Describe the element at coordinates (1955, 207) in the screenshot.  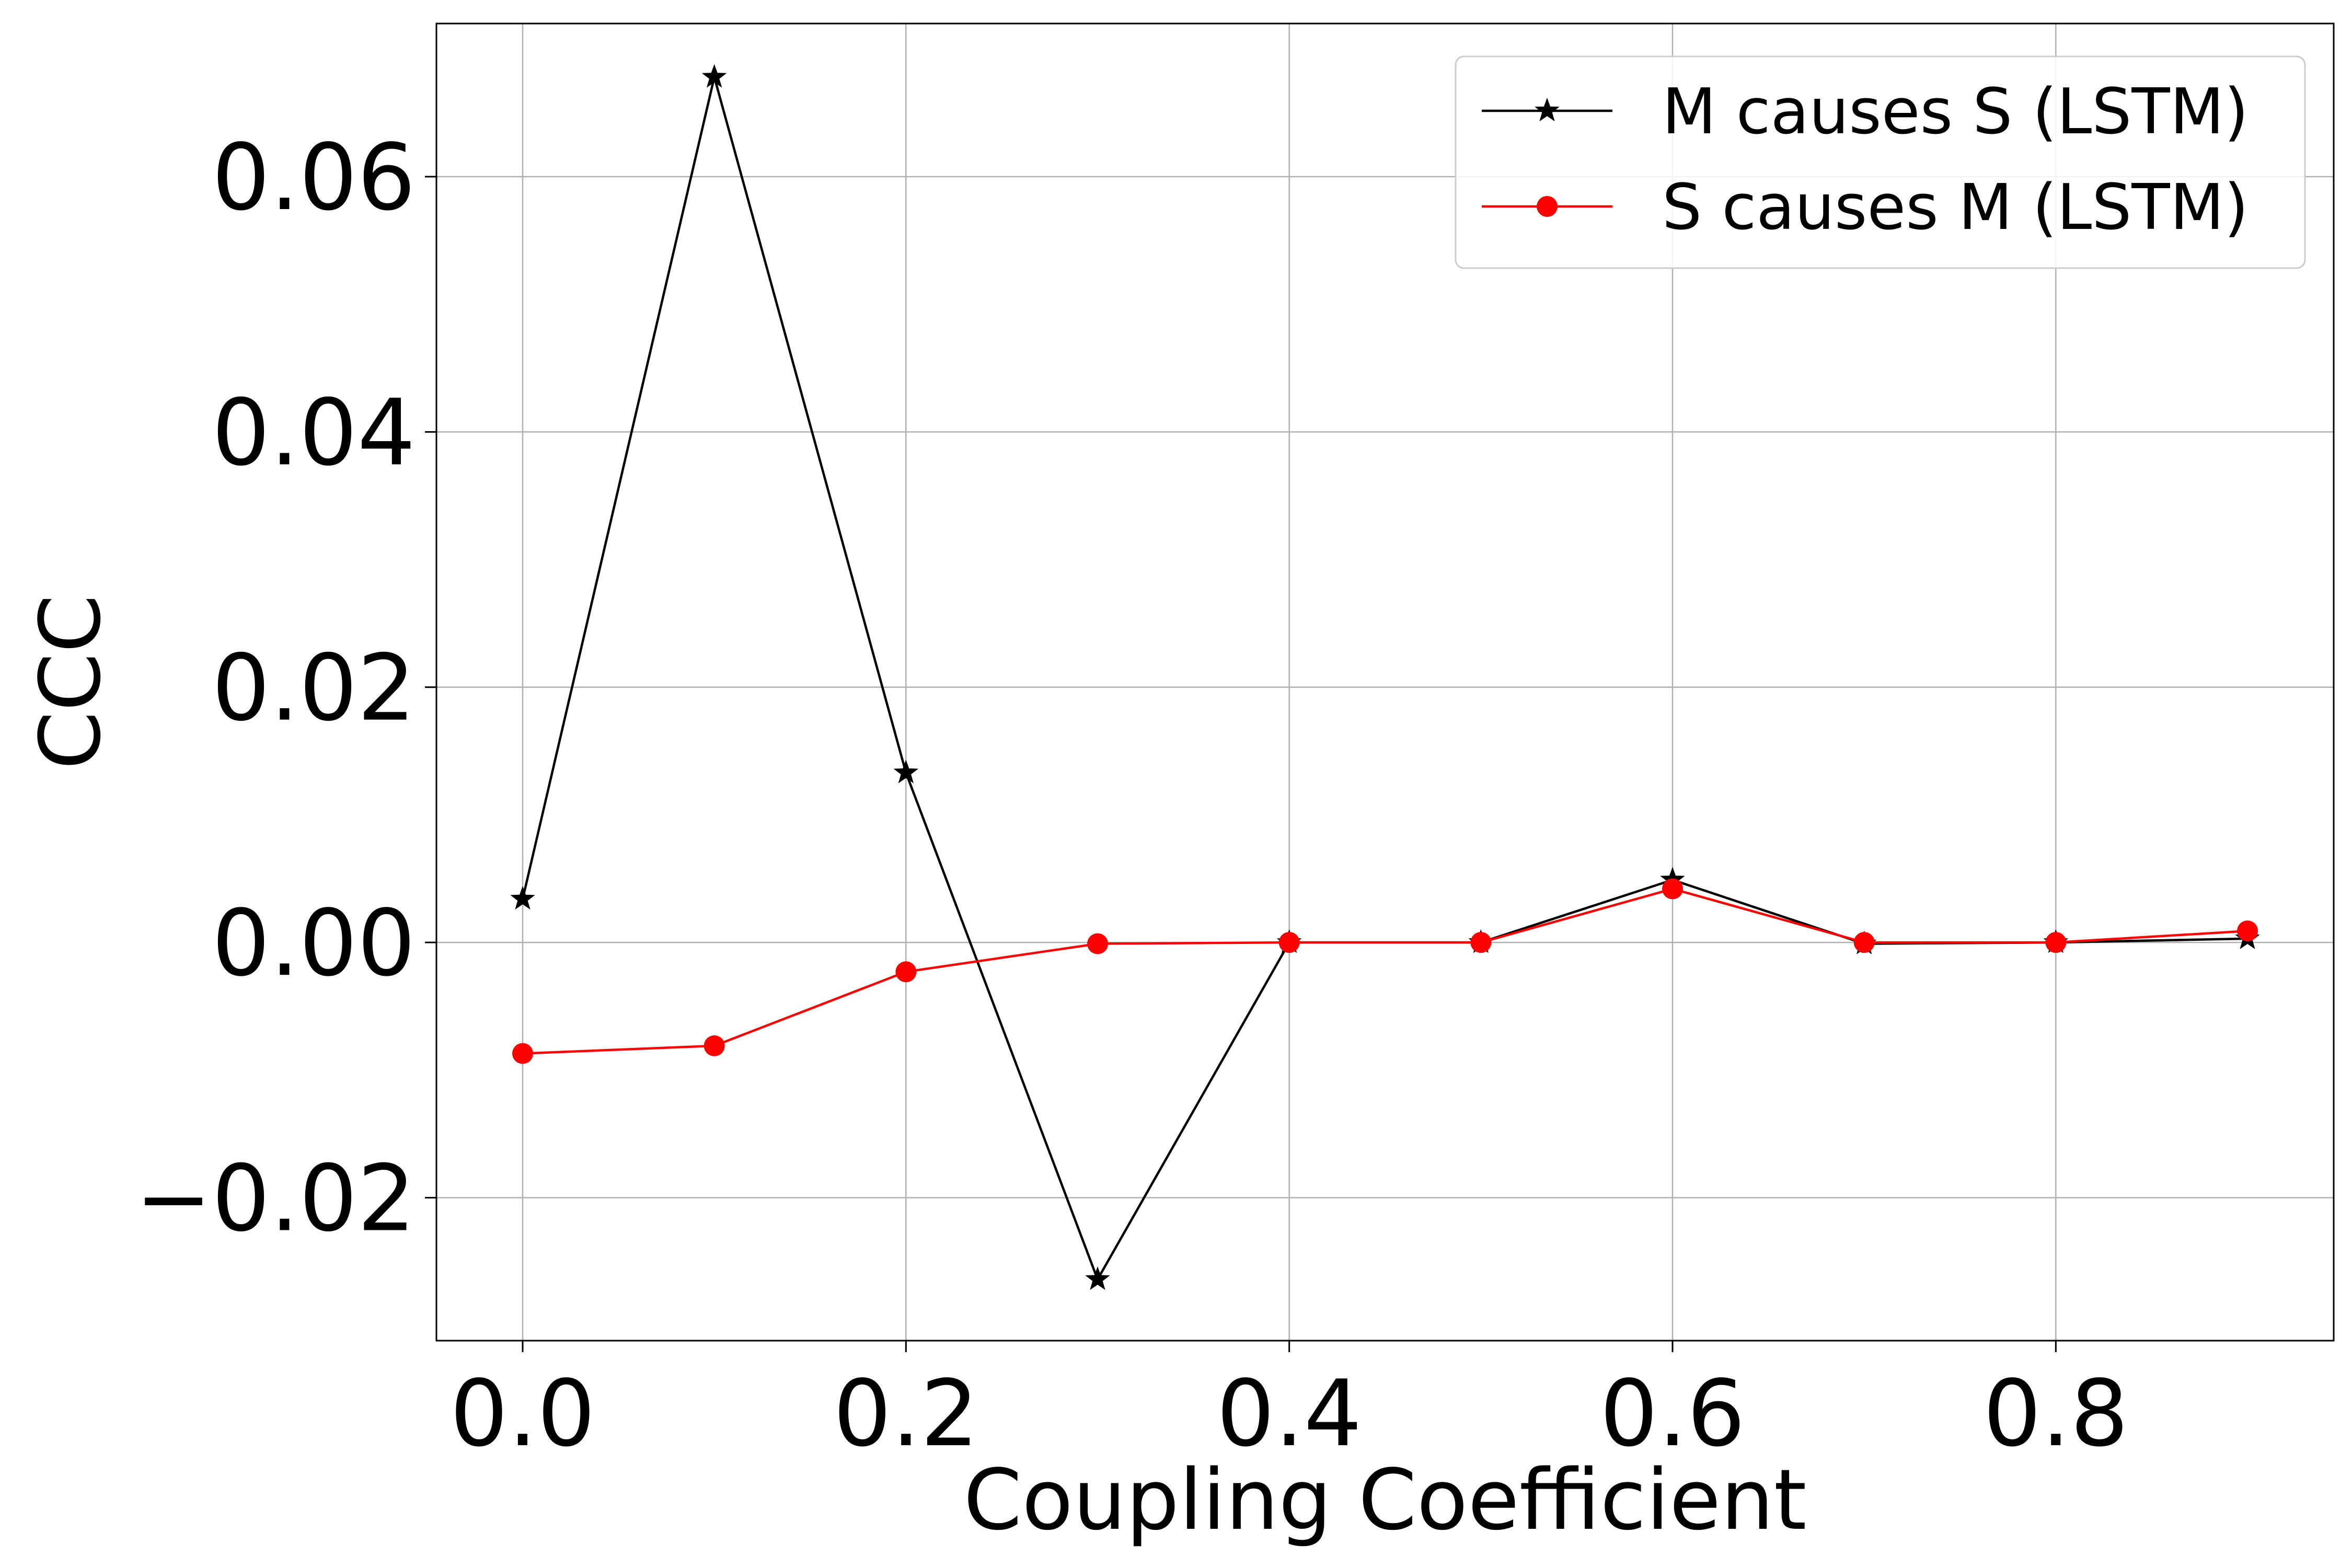
I see `legend-label: S causes M (LSTM)` at that location.